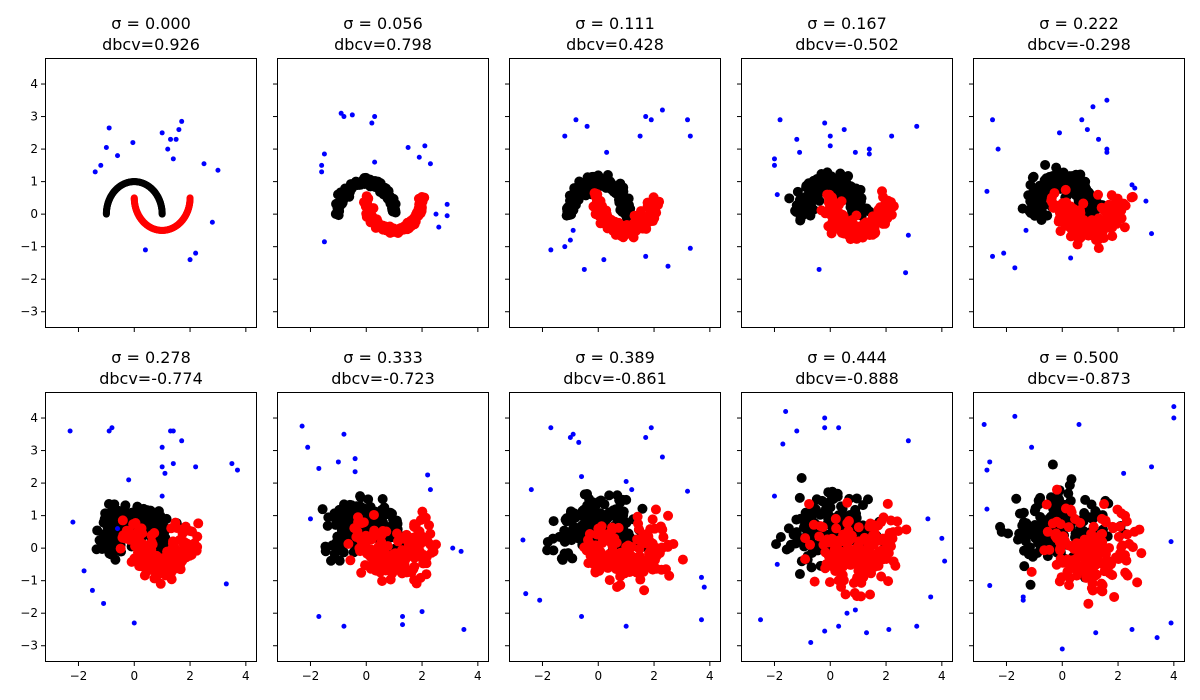 The width and height of the screenshot is (1200, 700). I want to click on x-tick-label: 0, so click(1062, 676).